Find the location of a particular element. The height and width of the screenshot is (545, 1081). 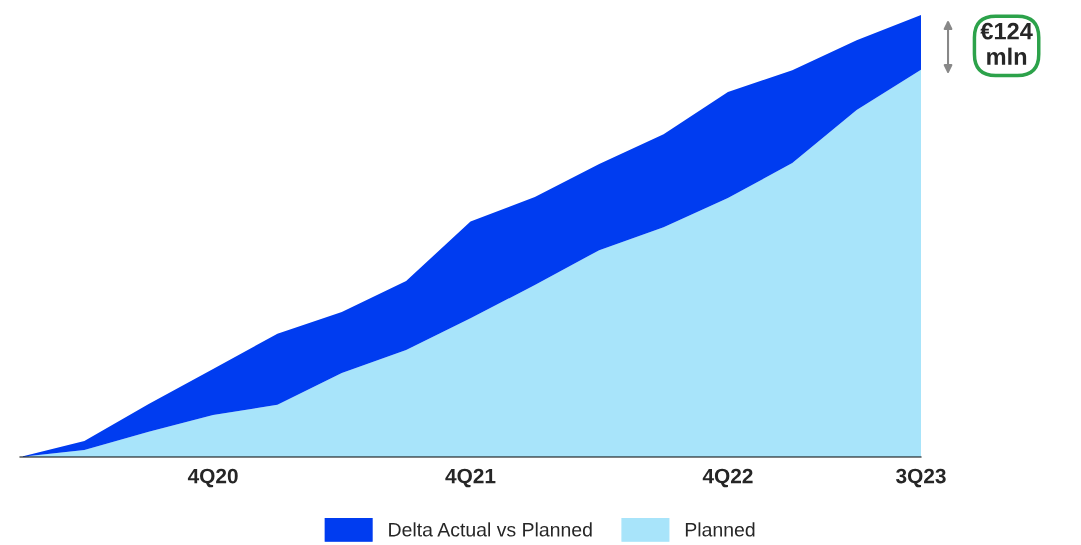

legend-label: Delta Actual vs Planned is located at coordinates (490, 529).